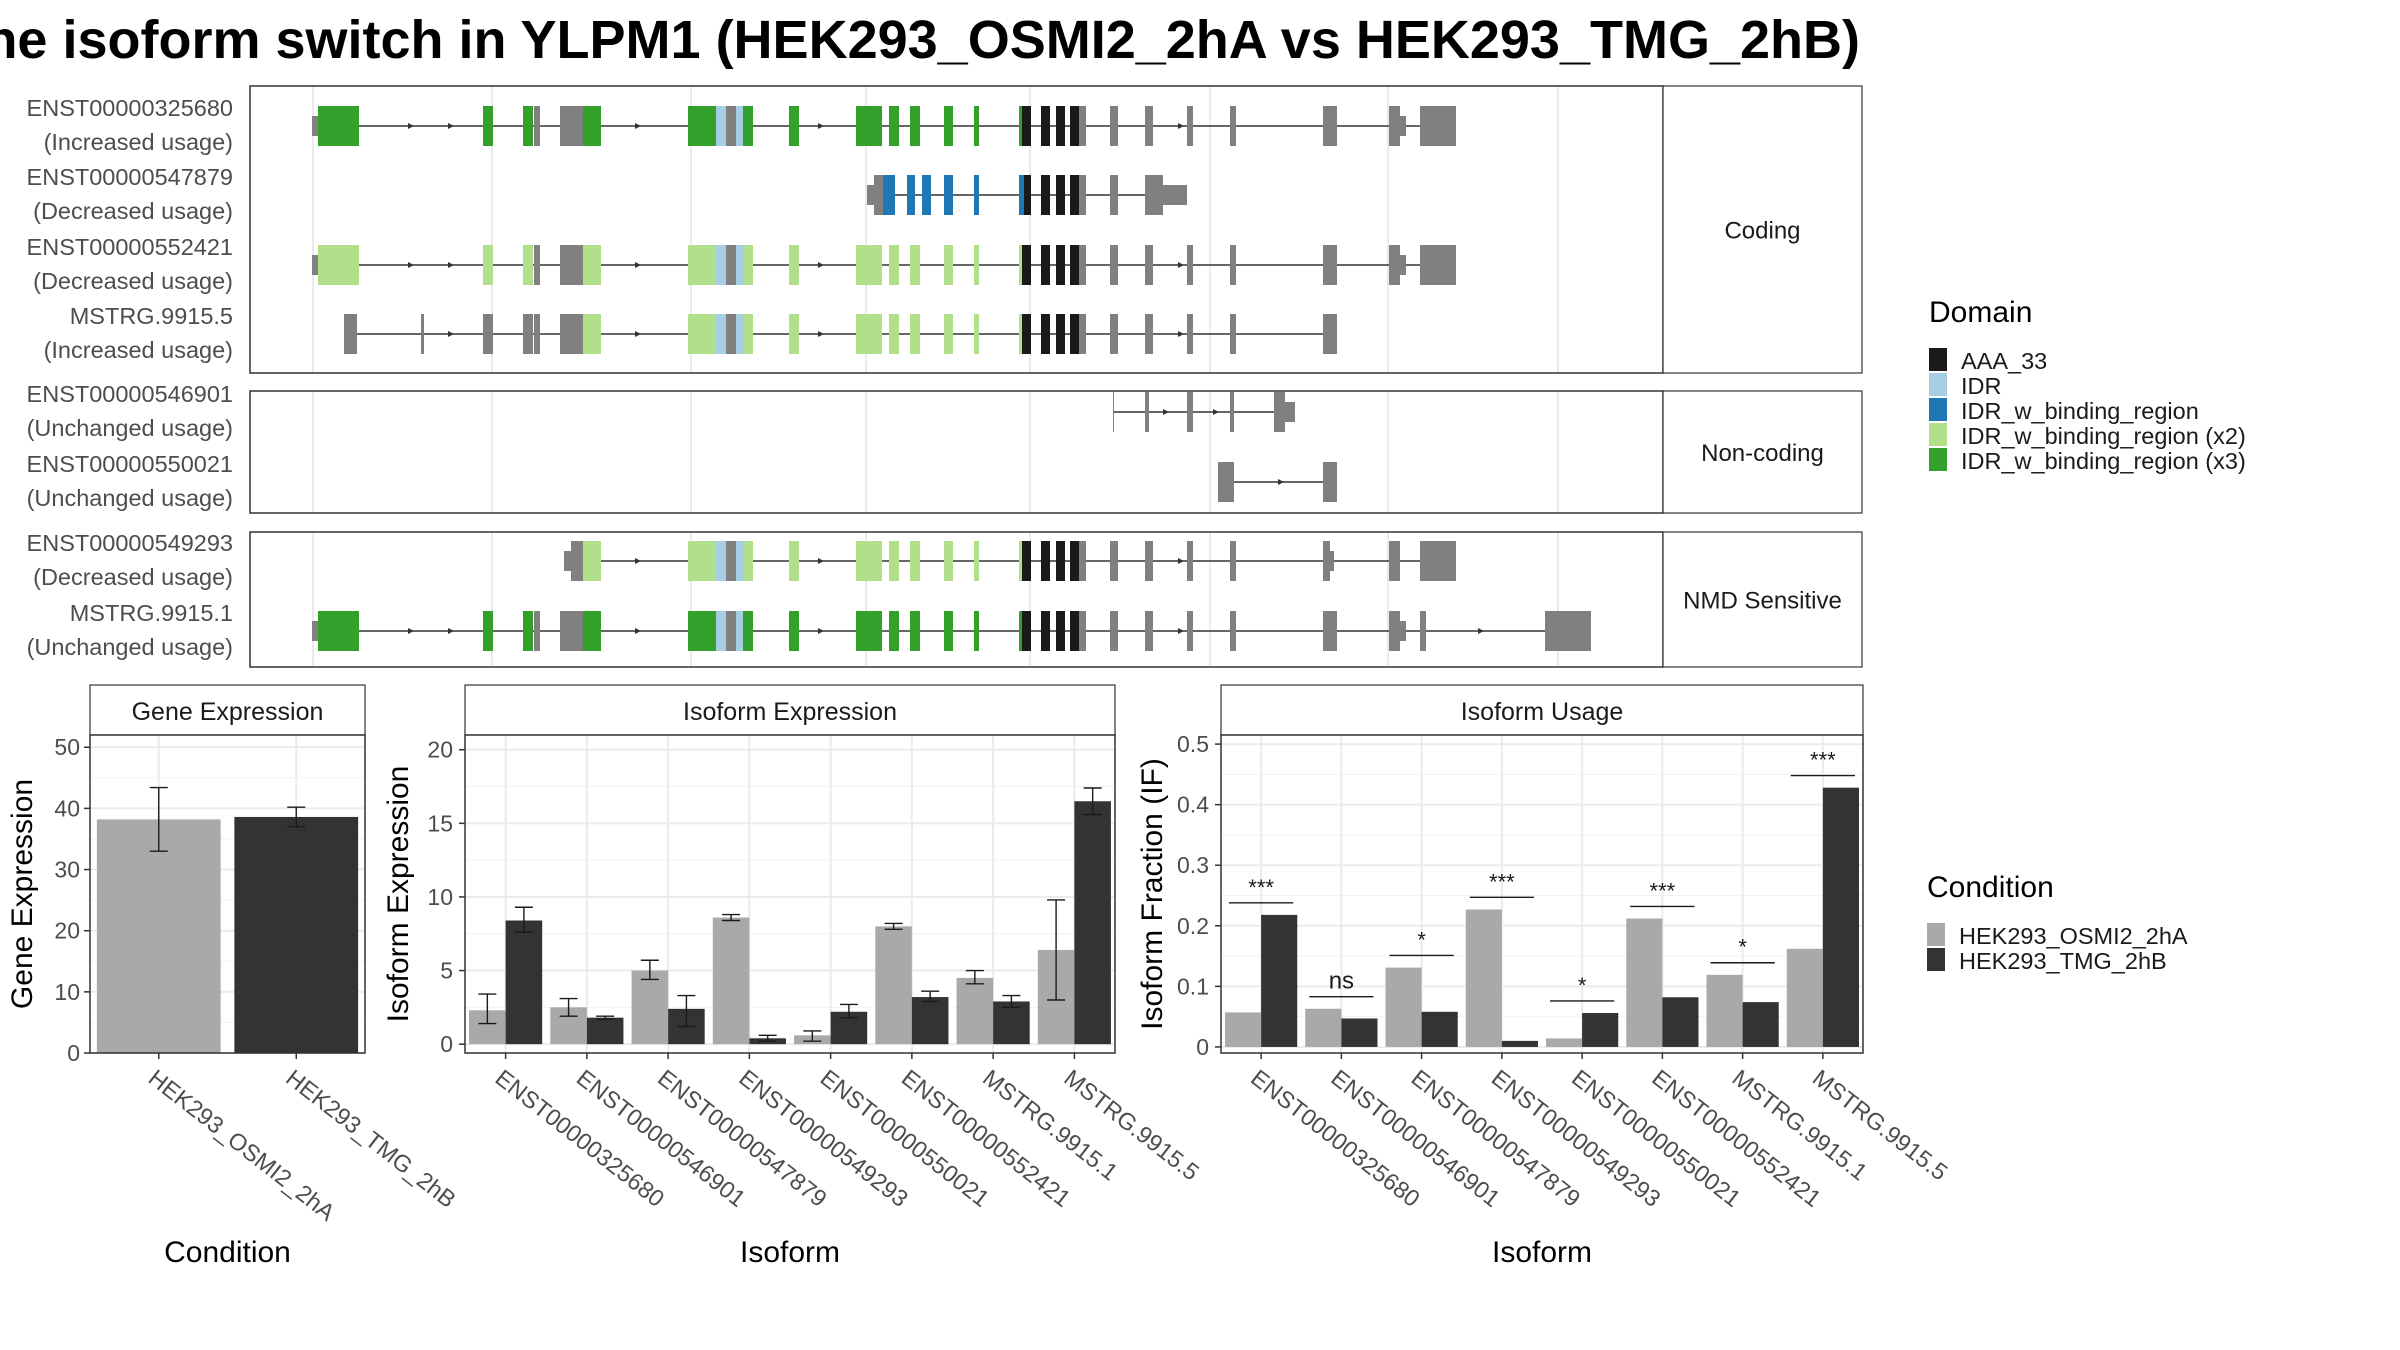 The height and width of the screenshot is (1350, 2400). I want to click on panel-title: Isoform Usage, so click(1542, 712).